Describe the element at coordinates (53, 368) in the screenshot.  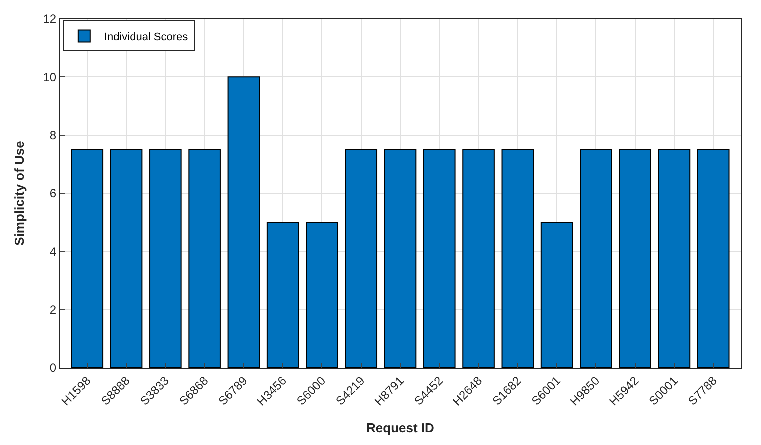
I see `y-tick-label: 0` at that location.